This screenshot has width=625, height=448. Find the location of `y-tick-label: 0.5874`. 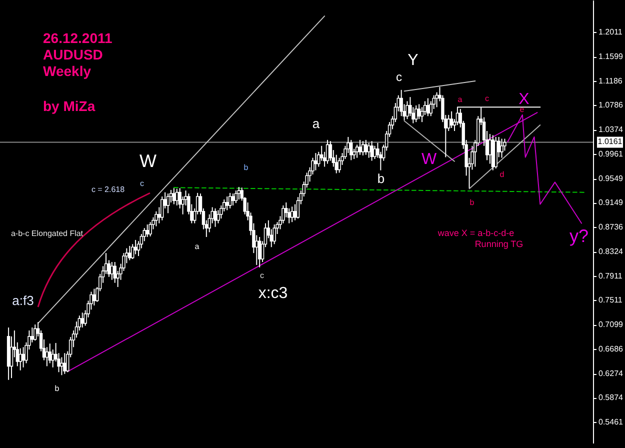

y-tick-label: 0.5874 is located at coordinates (611, 397).